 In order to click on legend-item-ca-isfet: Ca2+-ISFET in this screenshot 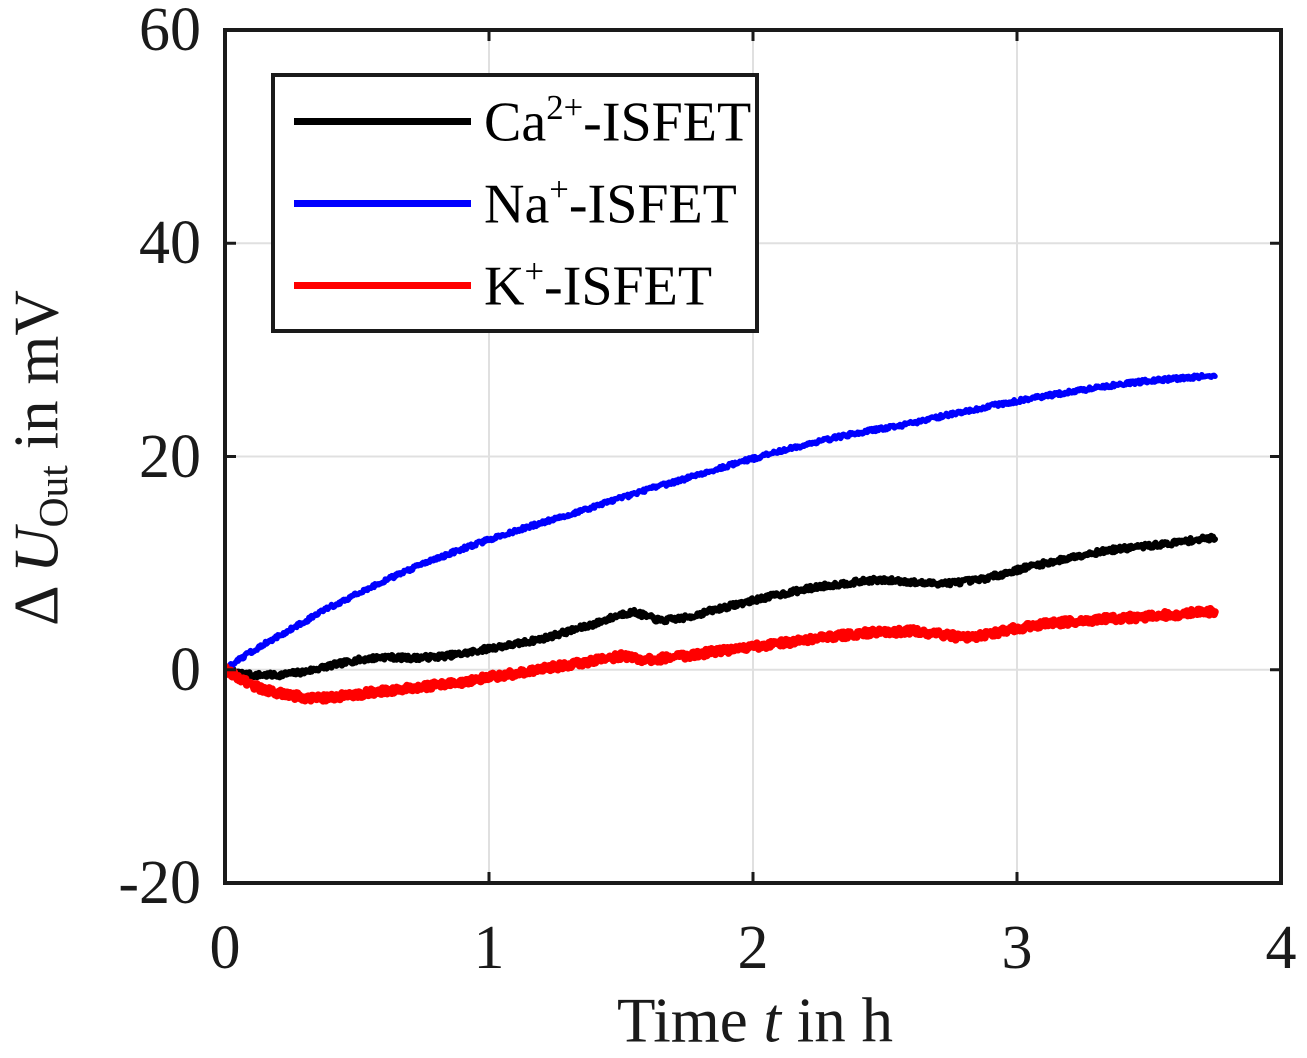, I will do `click(524, 121)`.